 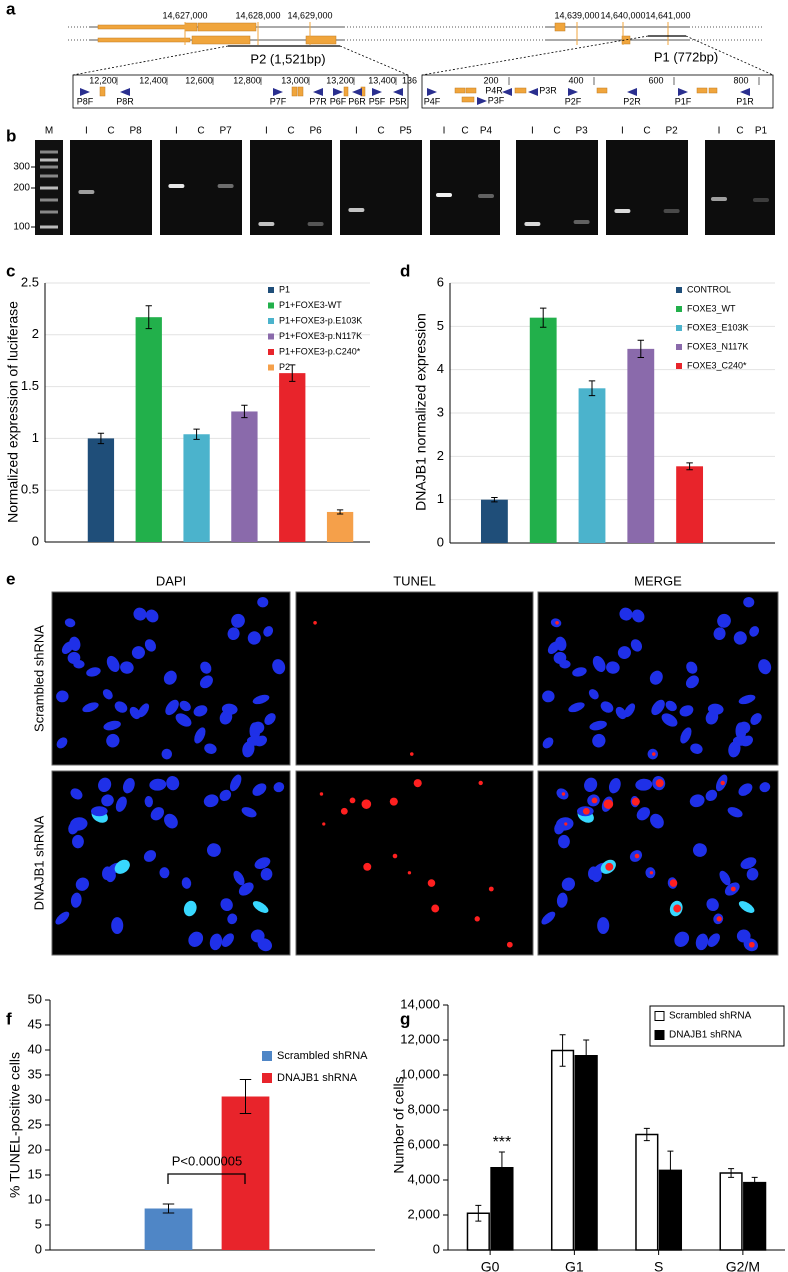 What do you see at coordinates (49, 131) in the screenshot?
I see `lane-label: M` at bounding box center [49, 131].